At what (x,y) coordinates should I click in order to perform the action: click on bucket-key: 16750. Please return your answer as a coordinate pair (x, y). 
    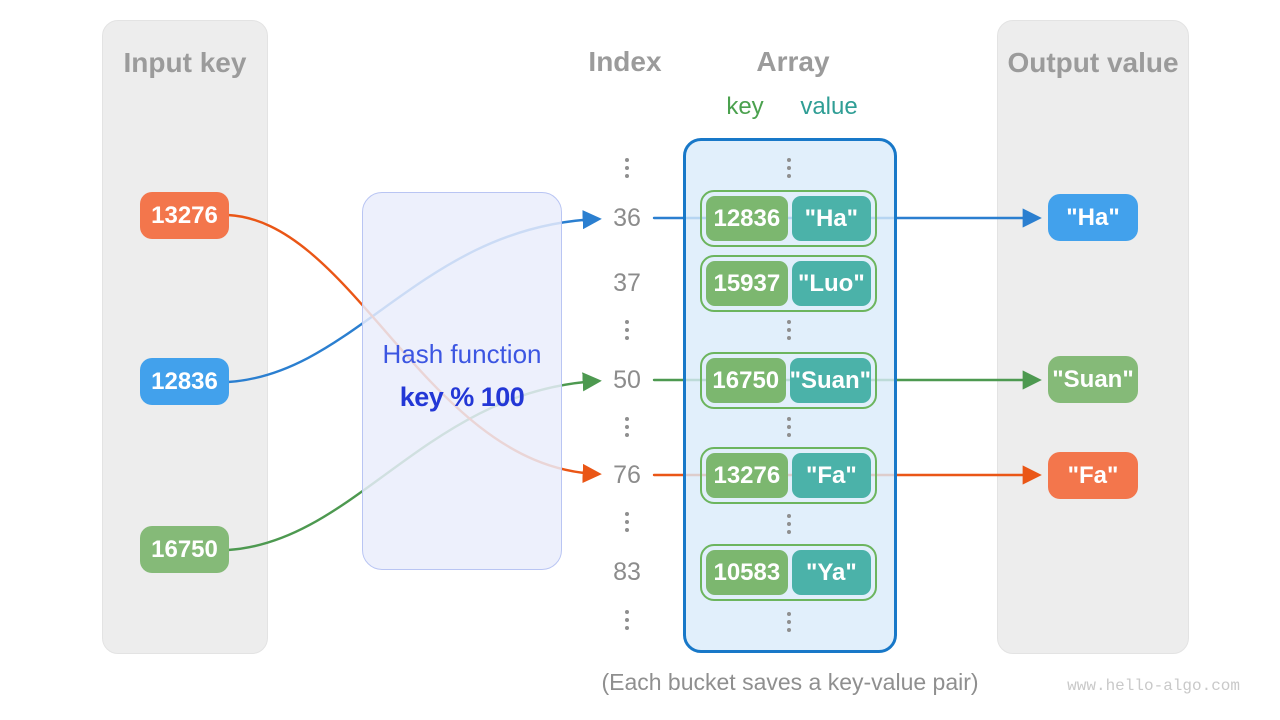
    Looking at the image, I should click on (746, 380).